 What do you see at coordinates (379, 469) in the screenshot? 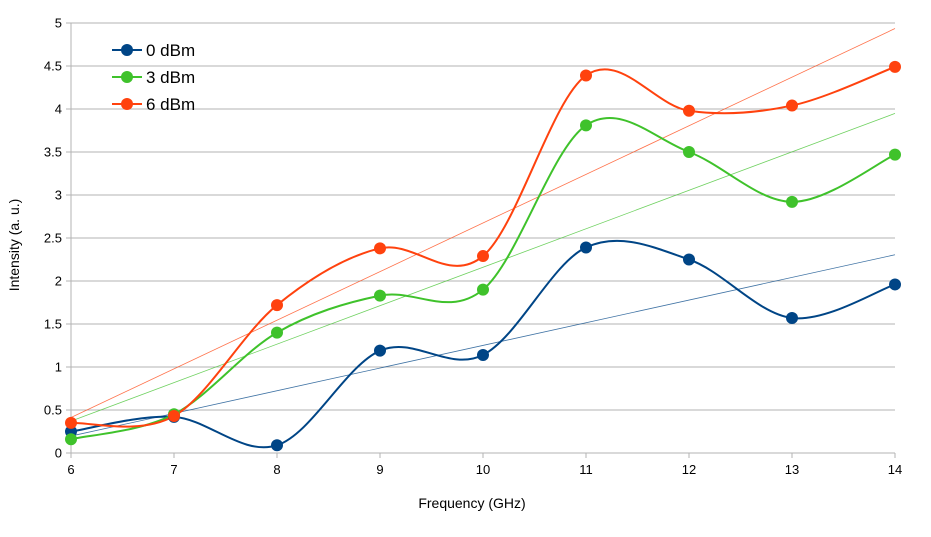
I see `x-tick-label: 9` at bounding box center [379, 469].